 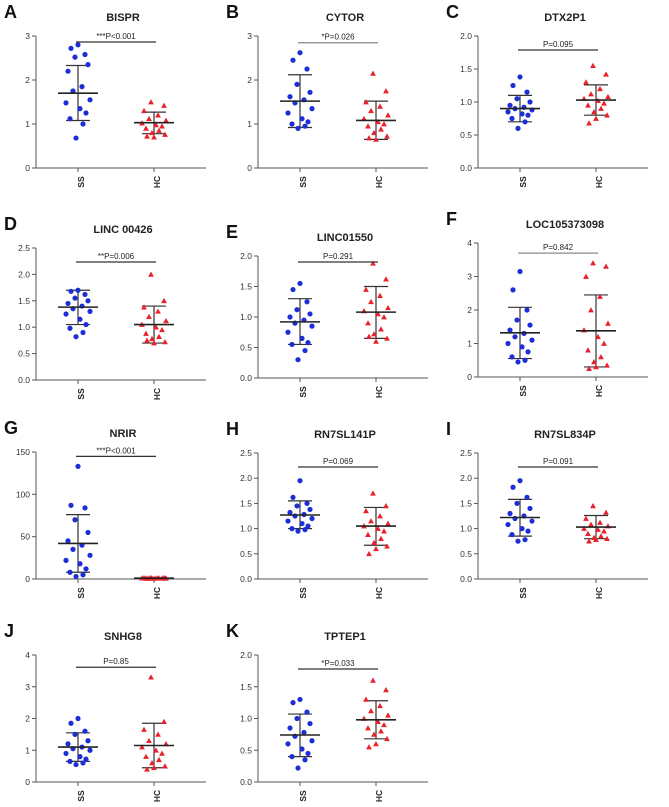 What do you see at coordinates (123, 434) in the screenshot?
I see `panel-title: NRIR` at bounding box center [123, 434].